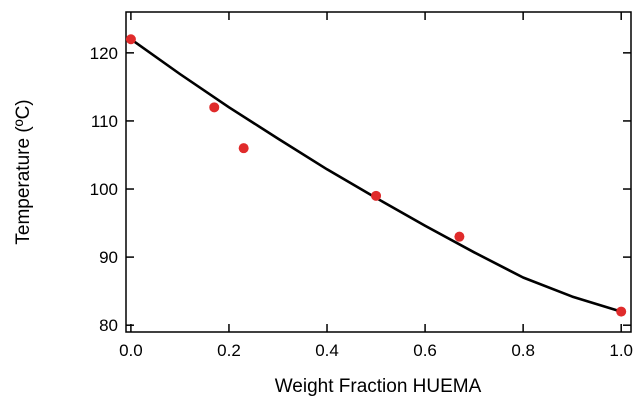 The width and height of the screenshot is (641, 418). I want to click on x-tick-label: 0.6, so click(425, 350).